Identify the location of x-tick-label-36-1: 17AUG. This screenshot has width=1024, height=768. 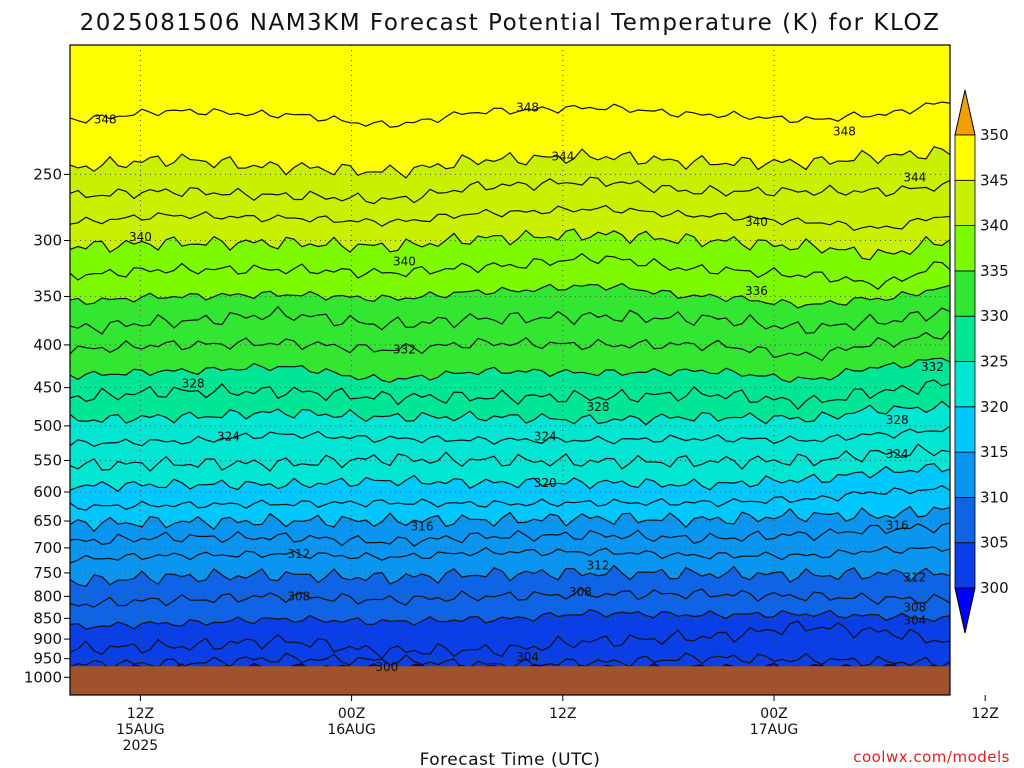
(774, 730).